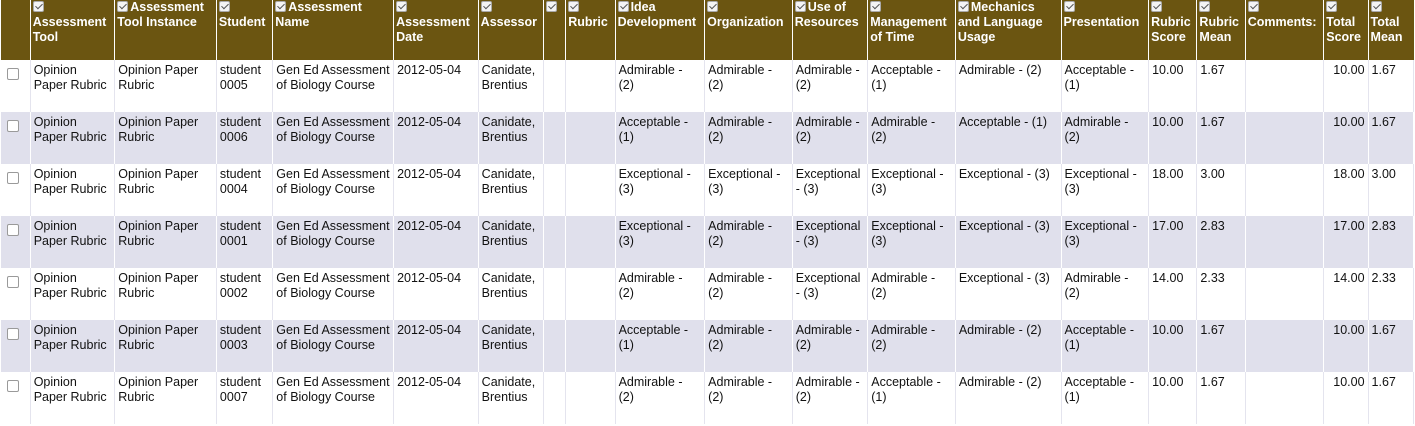  What do you see at coordinates (830, 30) in the screenshot?
I see `header-use-of-resources: Use of Resources` at bounding box center [830, 30].